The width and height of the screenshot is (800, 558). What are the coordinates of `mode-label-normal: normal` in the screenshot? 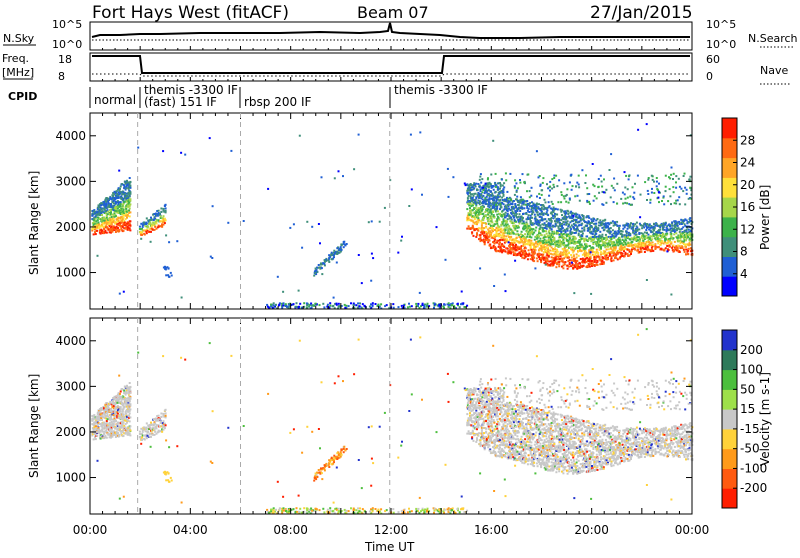 It's located at (115, 100).